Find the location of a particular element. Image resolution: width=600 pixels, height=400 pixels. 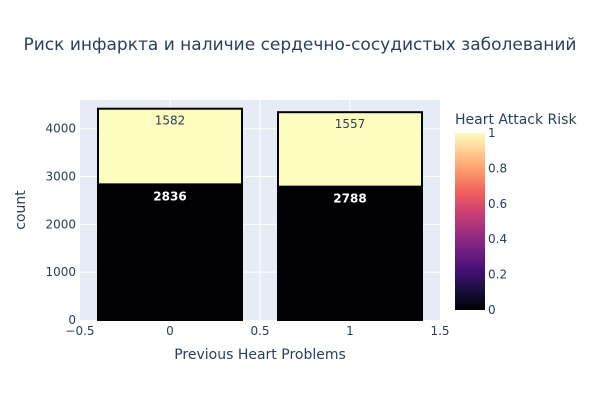

y-tick-label: 3000 is located at coordinates (60, 177).